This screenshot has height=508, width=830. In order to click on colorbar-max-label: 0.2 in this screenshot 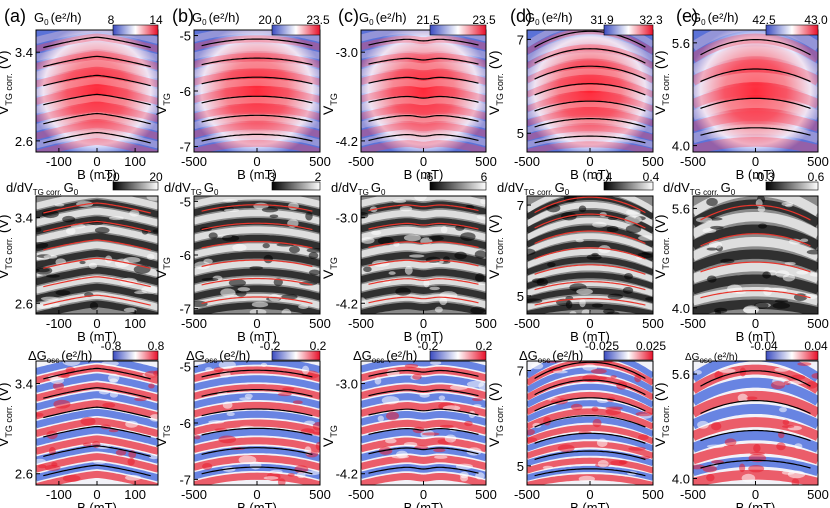, I will do `click(484, 346)`.